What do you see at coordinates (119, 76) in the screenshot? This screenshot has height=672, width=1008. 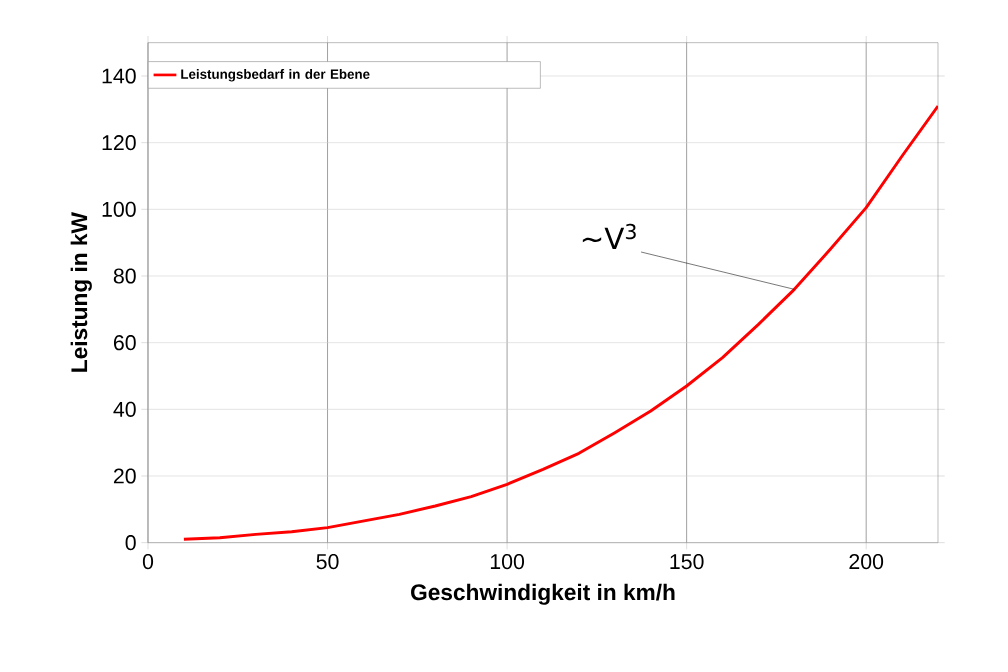 I see `y-tick-label: 140` at bounding box center [119, 76].